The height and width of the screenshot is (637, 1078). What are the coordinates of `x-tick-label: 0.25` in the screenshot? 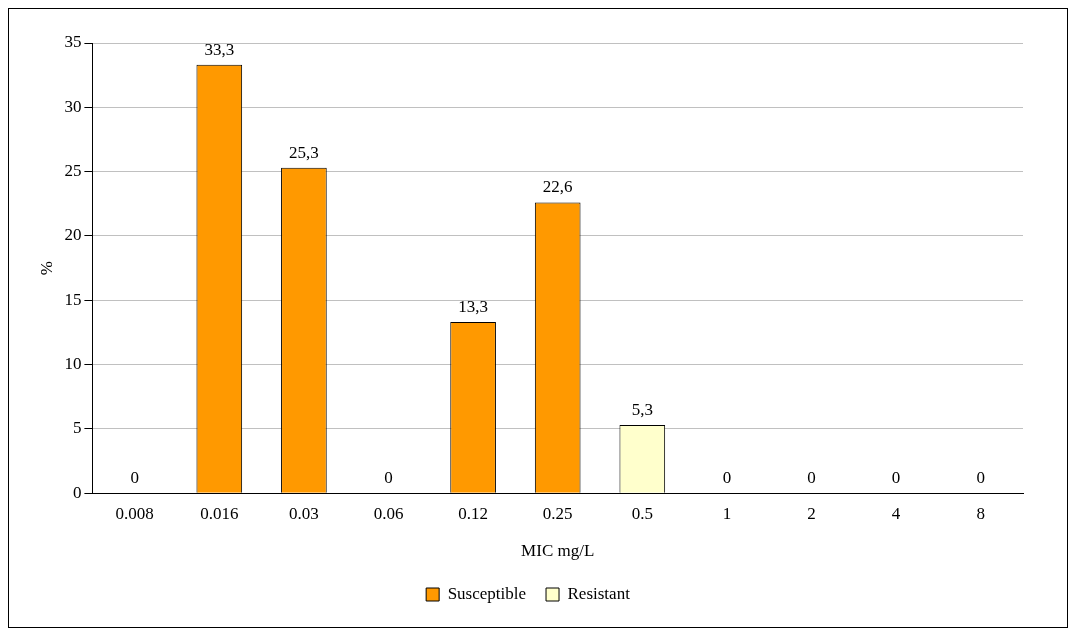 It's located at (557, 513).